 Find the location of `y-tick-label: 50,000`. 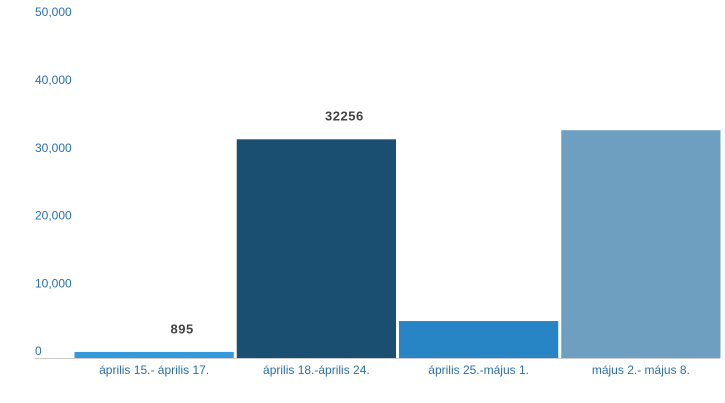

y-tick-label: 50,000 is located at coordinates (53, 12).